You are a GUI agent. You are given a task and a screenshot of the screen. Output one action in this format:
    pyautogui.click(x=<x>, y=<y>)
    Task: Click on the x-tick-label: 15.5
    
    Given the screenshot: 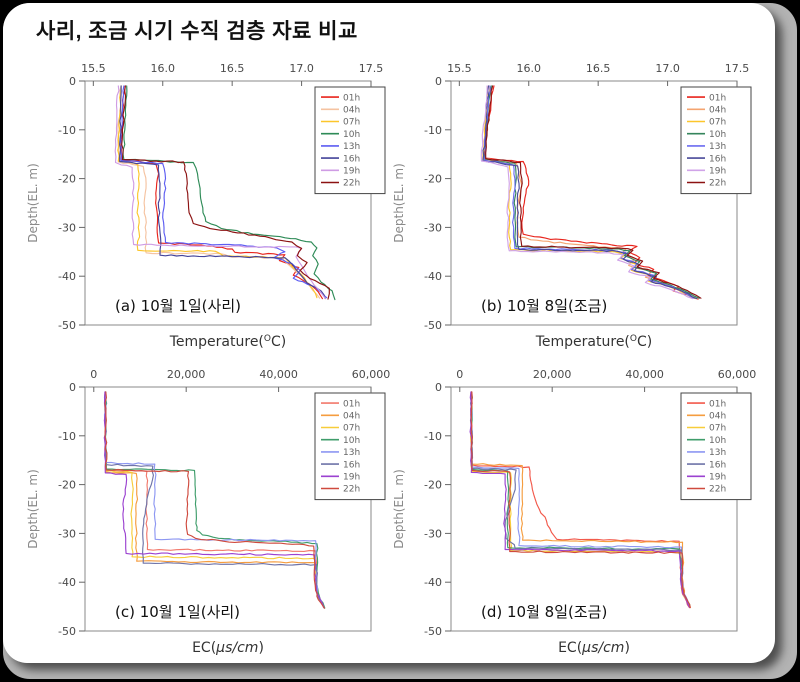 What is the action you would take?
    pyautogui.click(x=459, y=68)
    